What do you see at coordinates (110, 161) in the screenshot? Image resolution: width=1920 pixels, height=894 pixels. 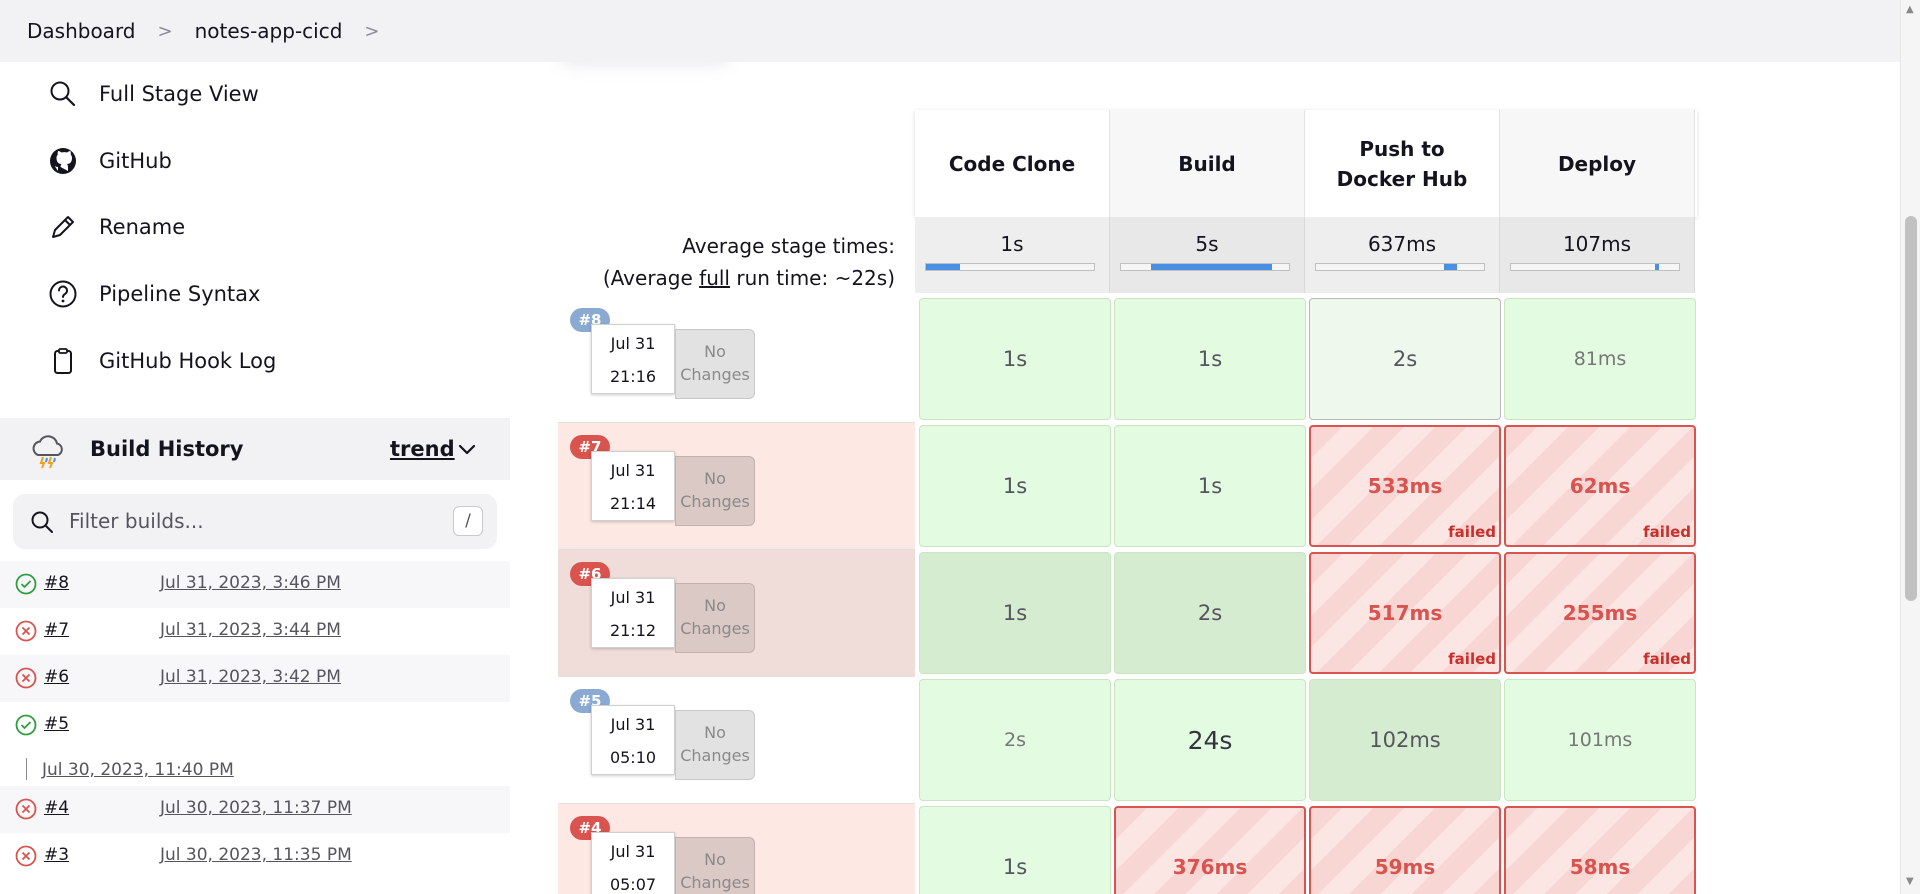 I see `task-github: GitHub` at bounding box center [110, 161].